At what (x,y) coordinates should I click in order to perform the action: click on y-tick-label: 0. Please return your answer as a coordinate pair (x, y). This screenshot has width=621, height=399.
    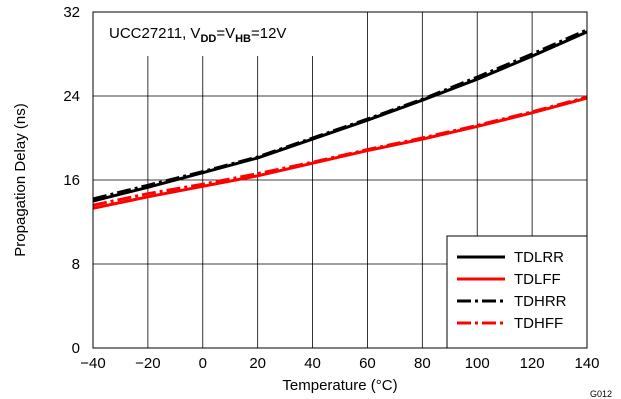
    Looking at the image, I should click on (76, 348).